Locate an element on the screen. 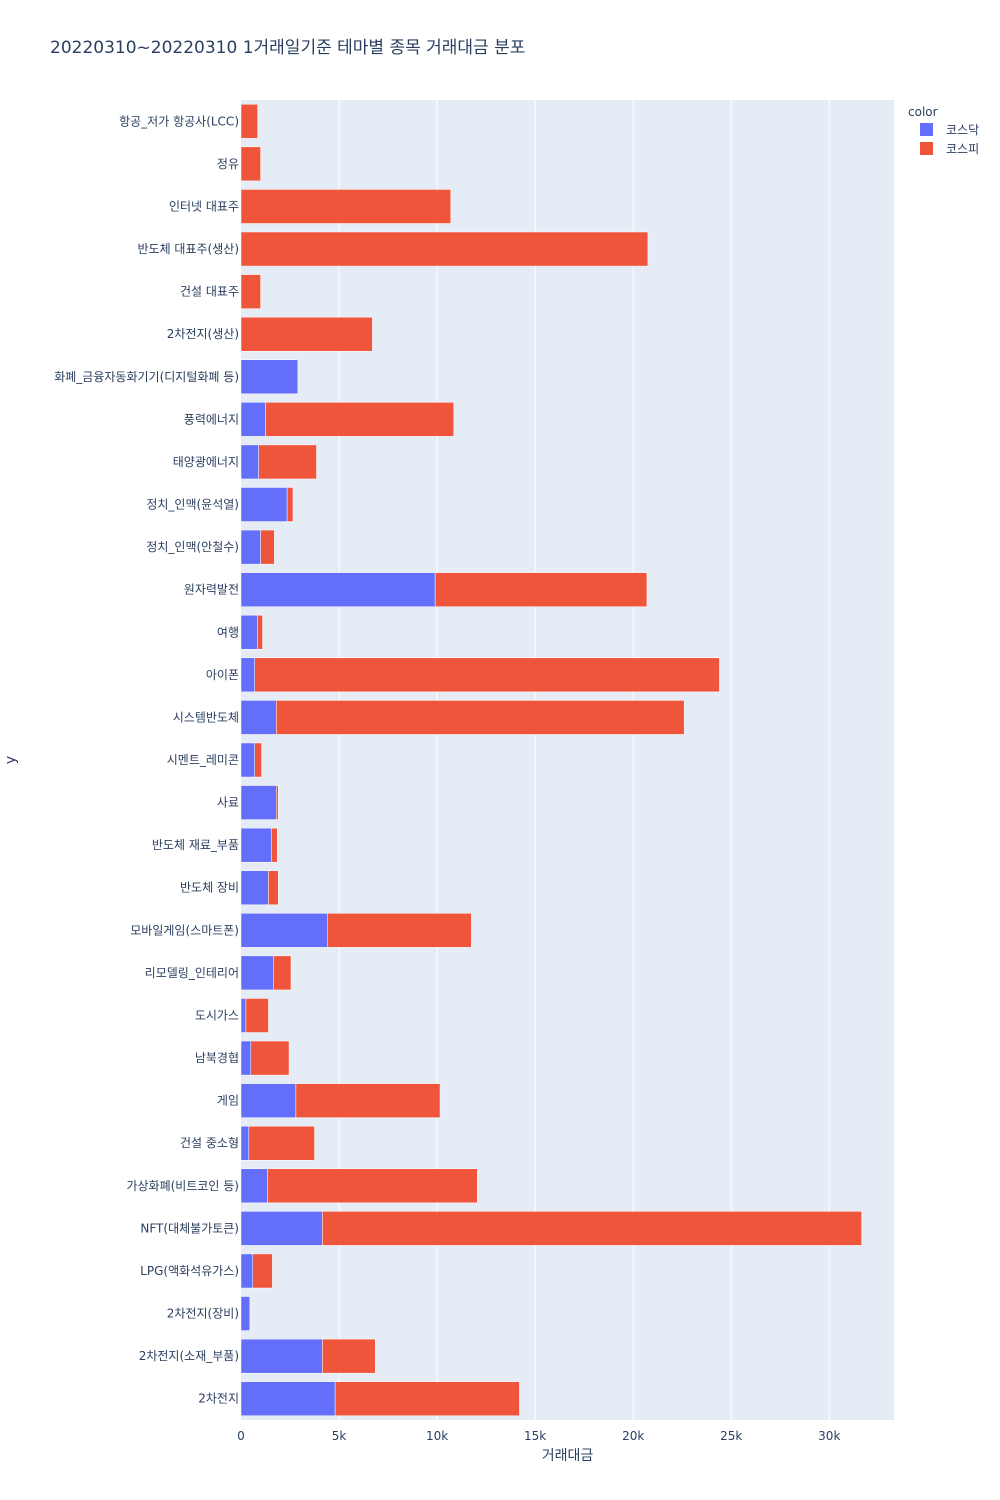 Image resolution: width=1000 pixels, height=1500 pixels. y-tick-label: 가상화폐(비트코인 등) is located at coordinates (182, 1186).